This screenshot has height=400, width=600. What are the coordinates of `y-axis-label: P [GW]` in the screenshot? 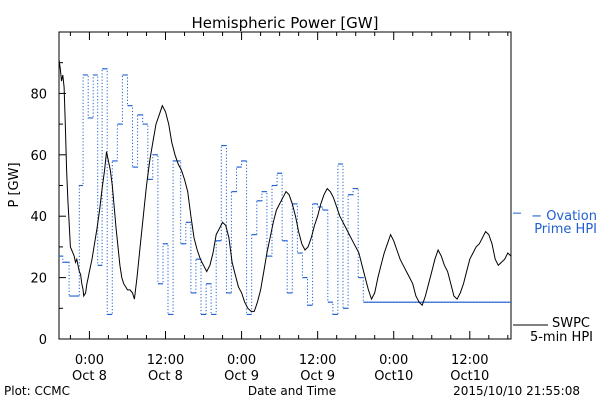 It's located at (14, 184).